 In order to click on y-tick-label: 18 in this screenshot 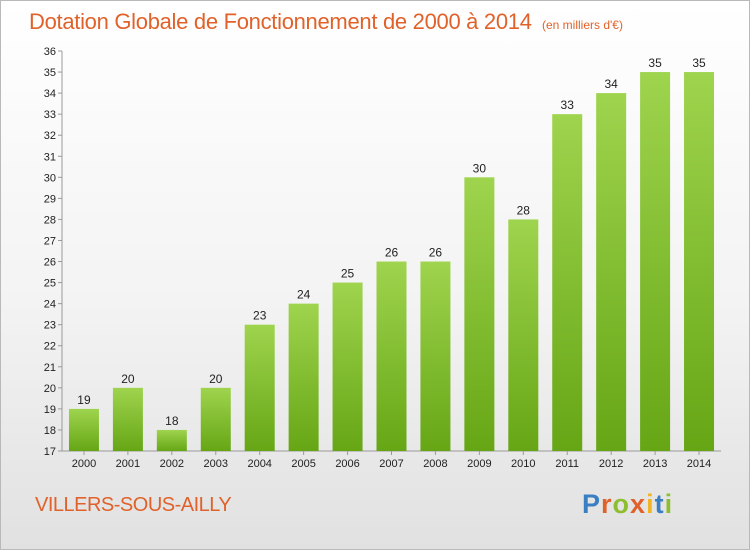, I will do `click(50, 431)`.